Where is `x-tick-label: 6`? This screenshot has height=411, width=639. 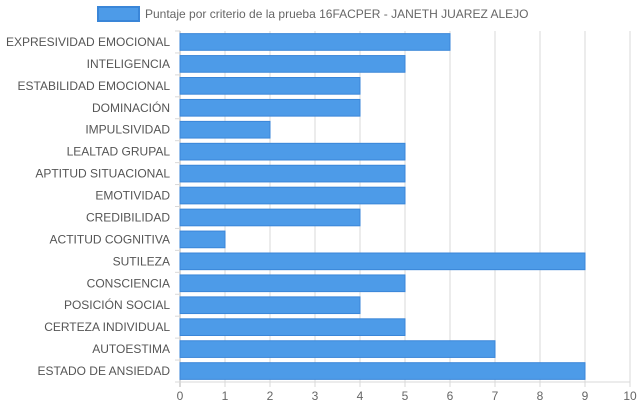 x-tick-label: 6 is located at coordinates (450, 396).